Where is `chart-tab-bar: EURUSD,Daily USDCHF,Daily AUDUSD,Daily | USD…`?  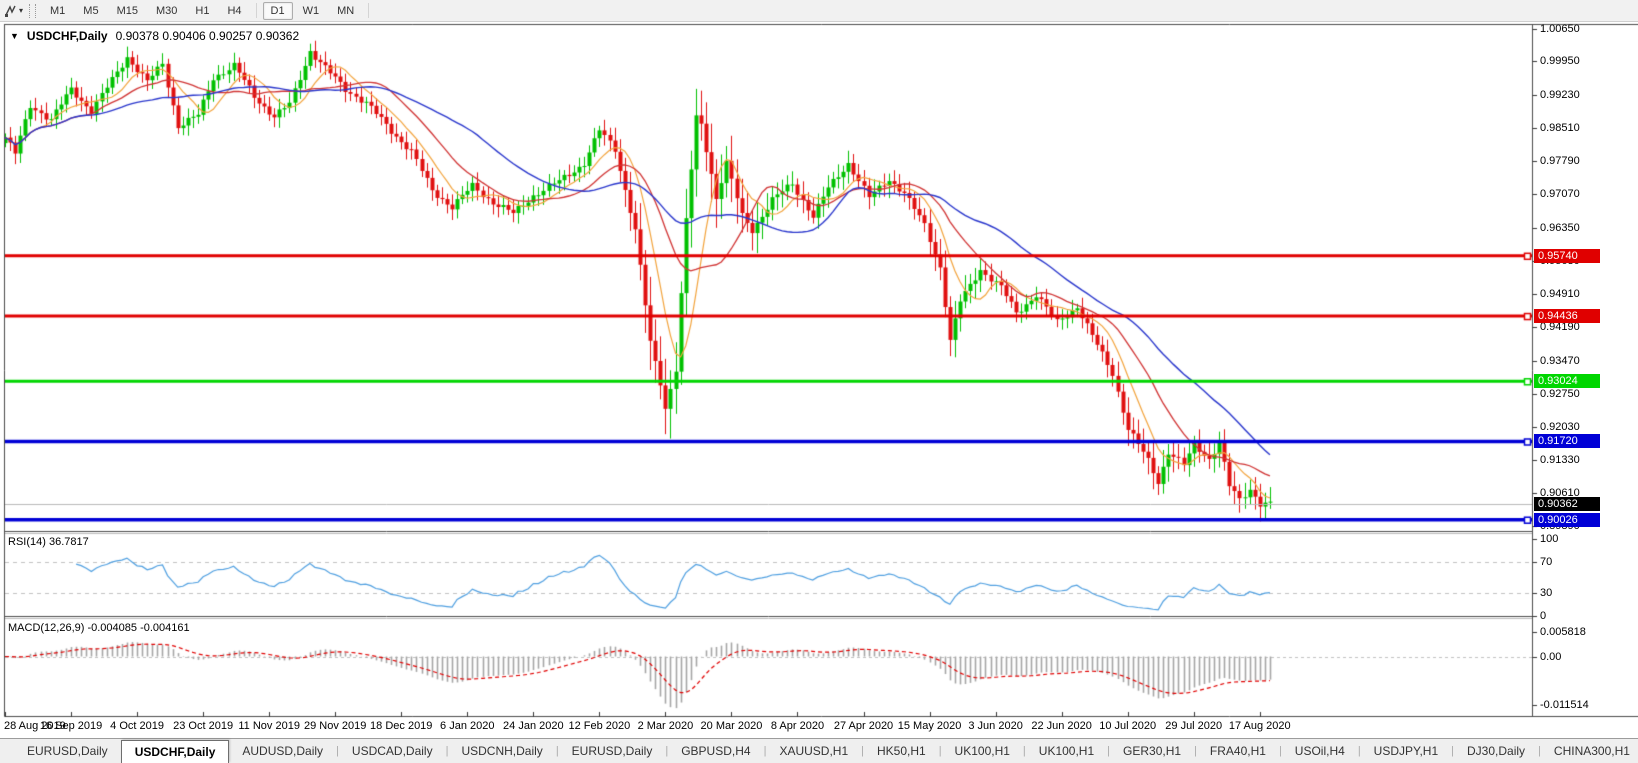
chart-tab-bar: EURUSD,Daily USDCHF,Daily AUDUSD,Daily | USD… is located at coordinates (819, 750).